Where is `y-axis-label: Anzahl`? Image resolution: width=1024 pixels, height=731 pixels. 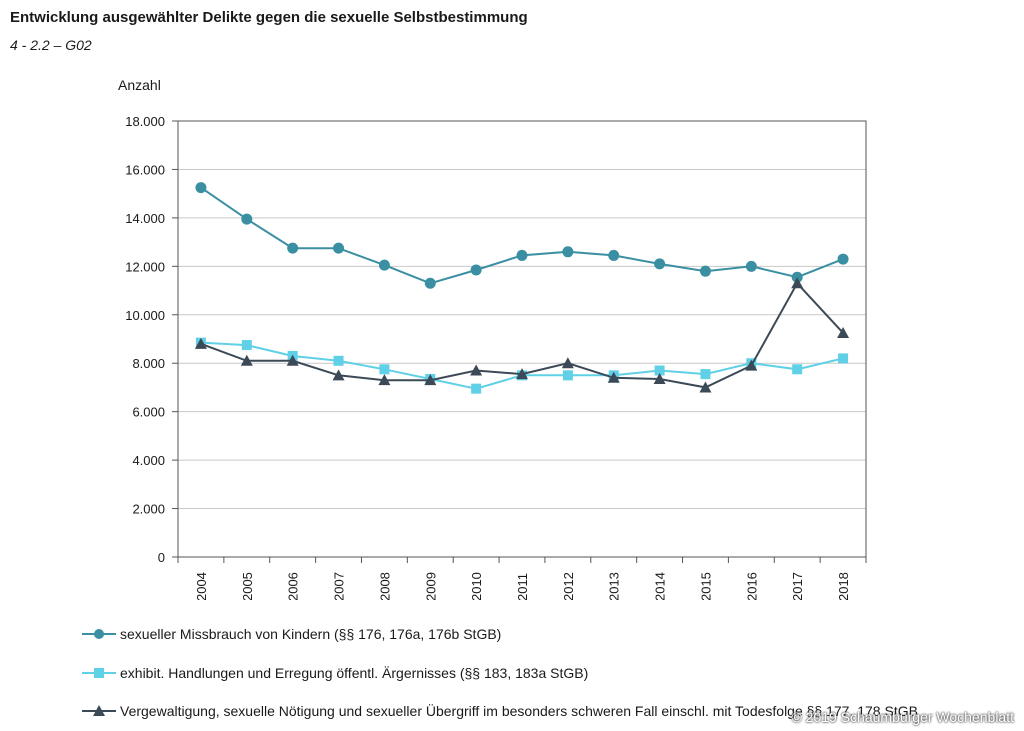
y-axis-label: Anzahl is located at coordinates (139, 85).